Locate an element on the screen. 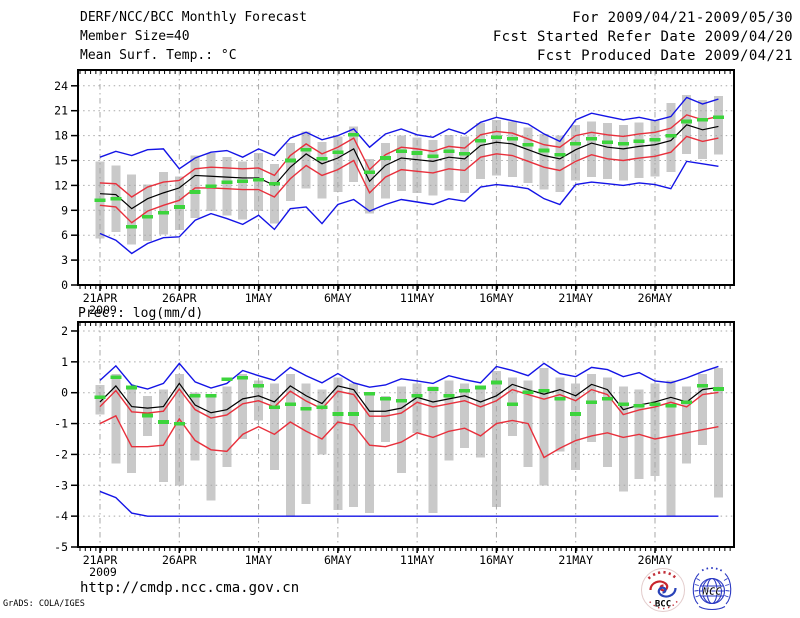 This screenshot has height=618, width=800. ncc-wreath-right is located at coordinates (728, 589).